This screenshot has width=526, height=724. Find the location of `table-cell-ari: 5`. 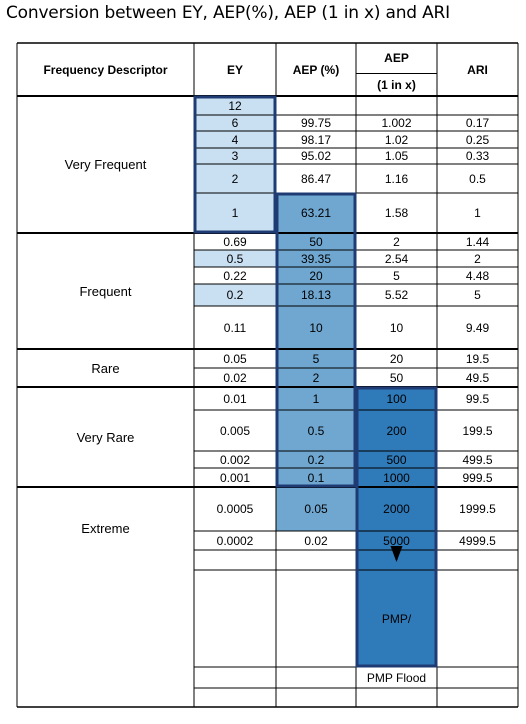

table-cell-ari: 5 is located at coordinates (477, 295).